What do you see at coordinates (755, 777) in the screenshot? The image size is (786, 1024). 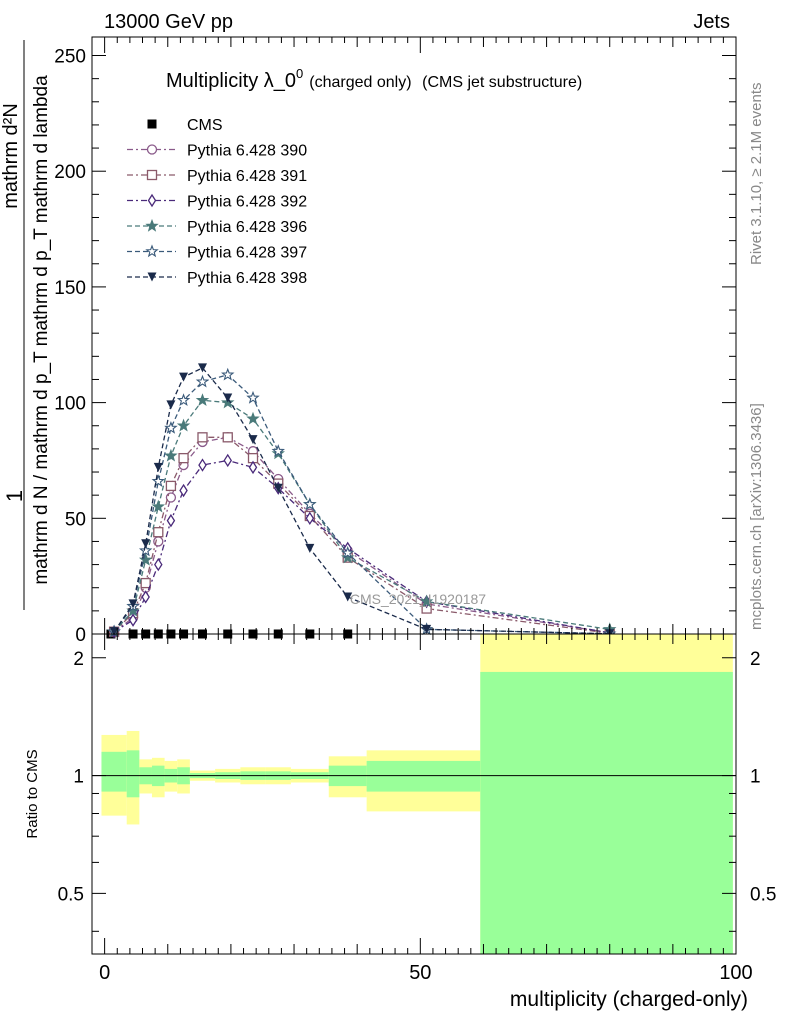 I see `ratio-y-tick-label-right: 1` at bounding box center [755, 777].